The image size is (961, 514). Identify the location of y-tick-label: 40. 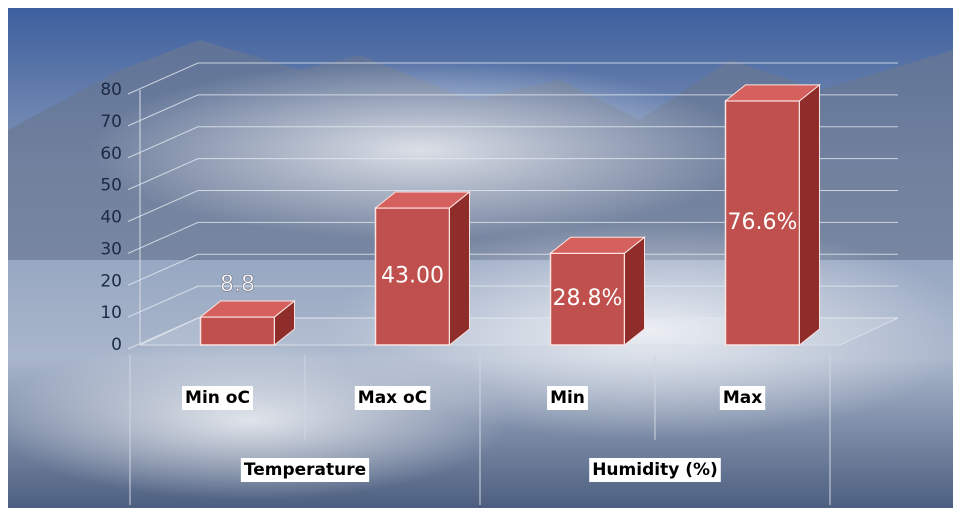
(111, 218).